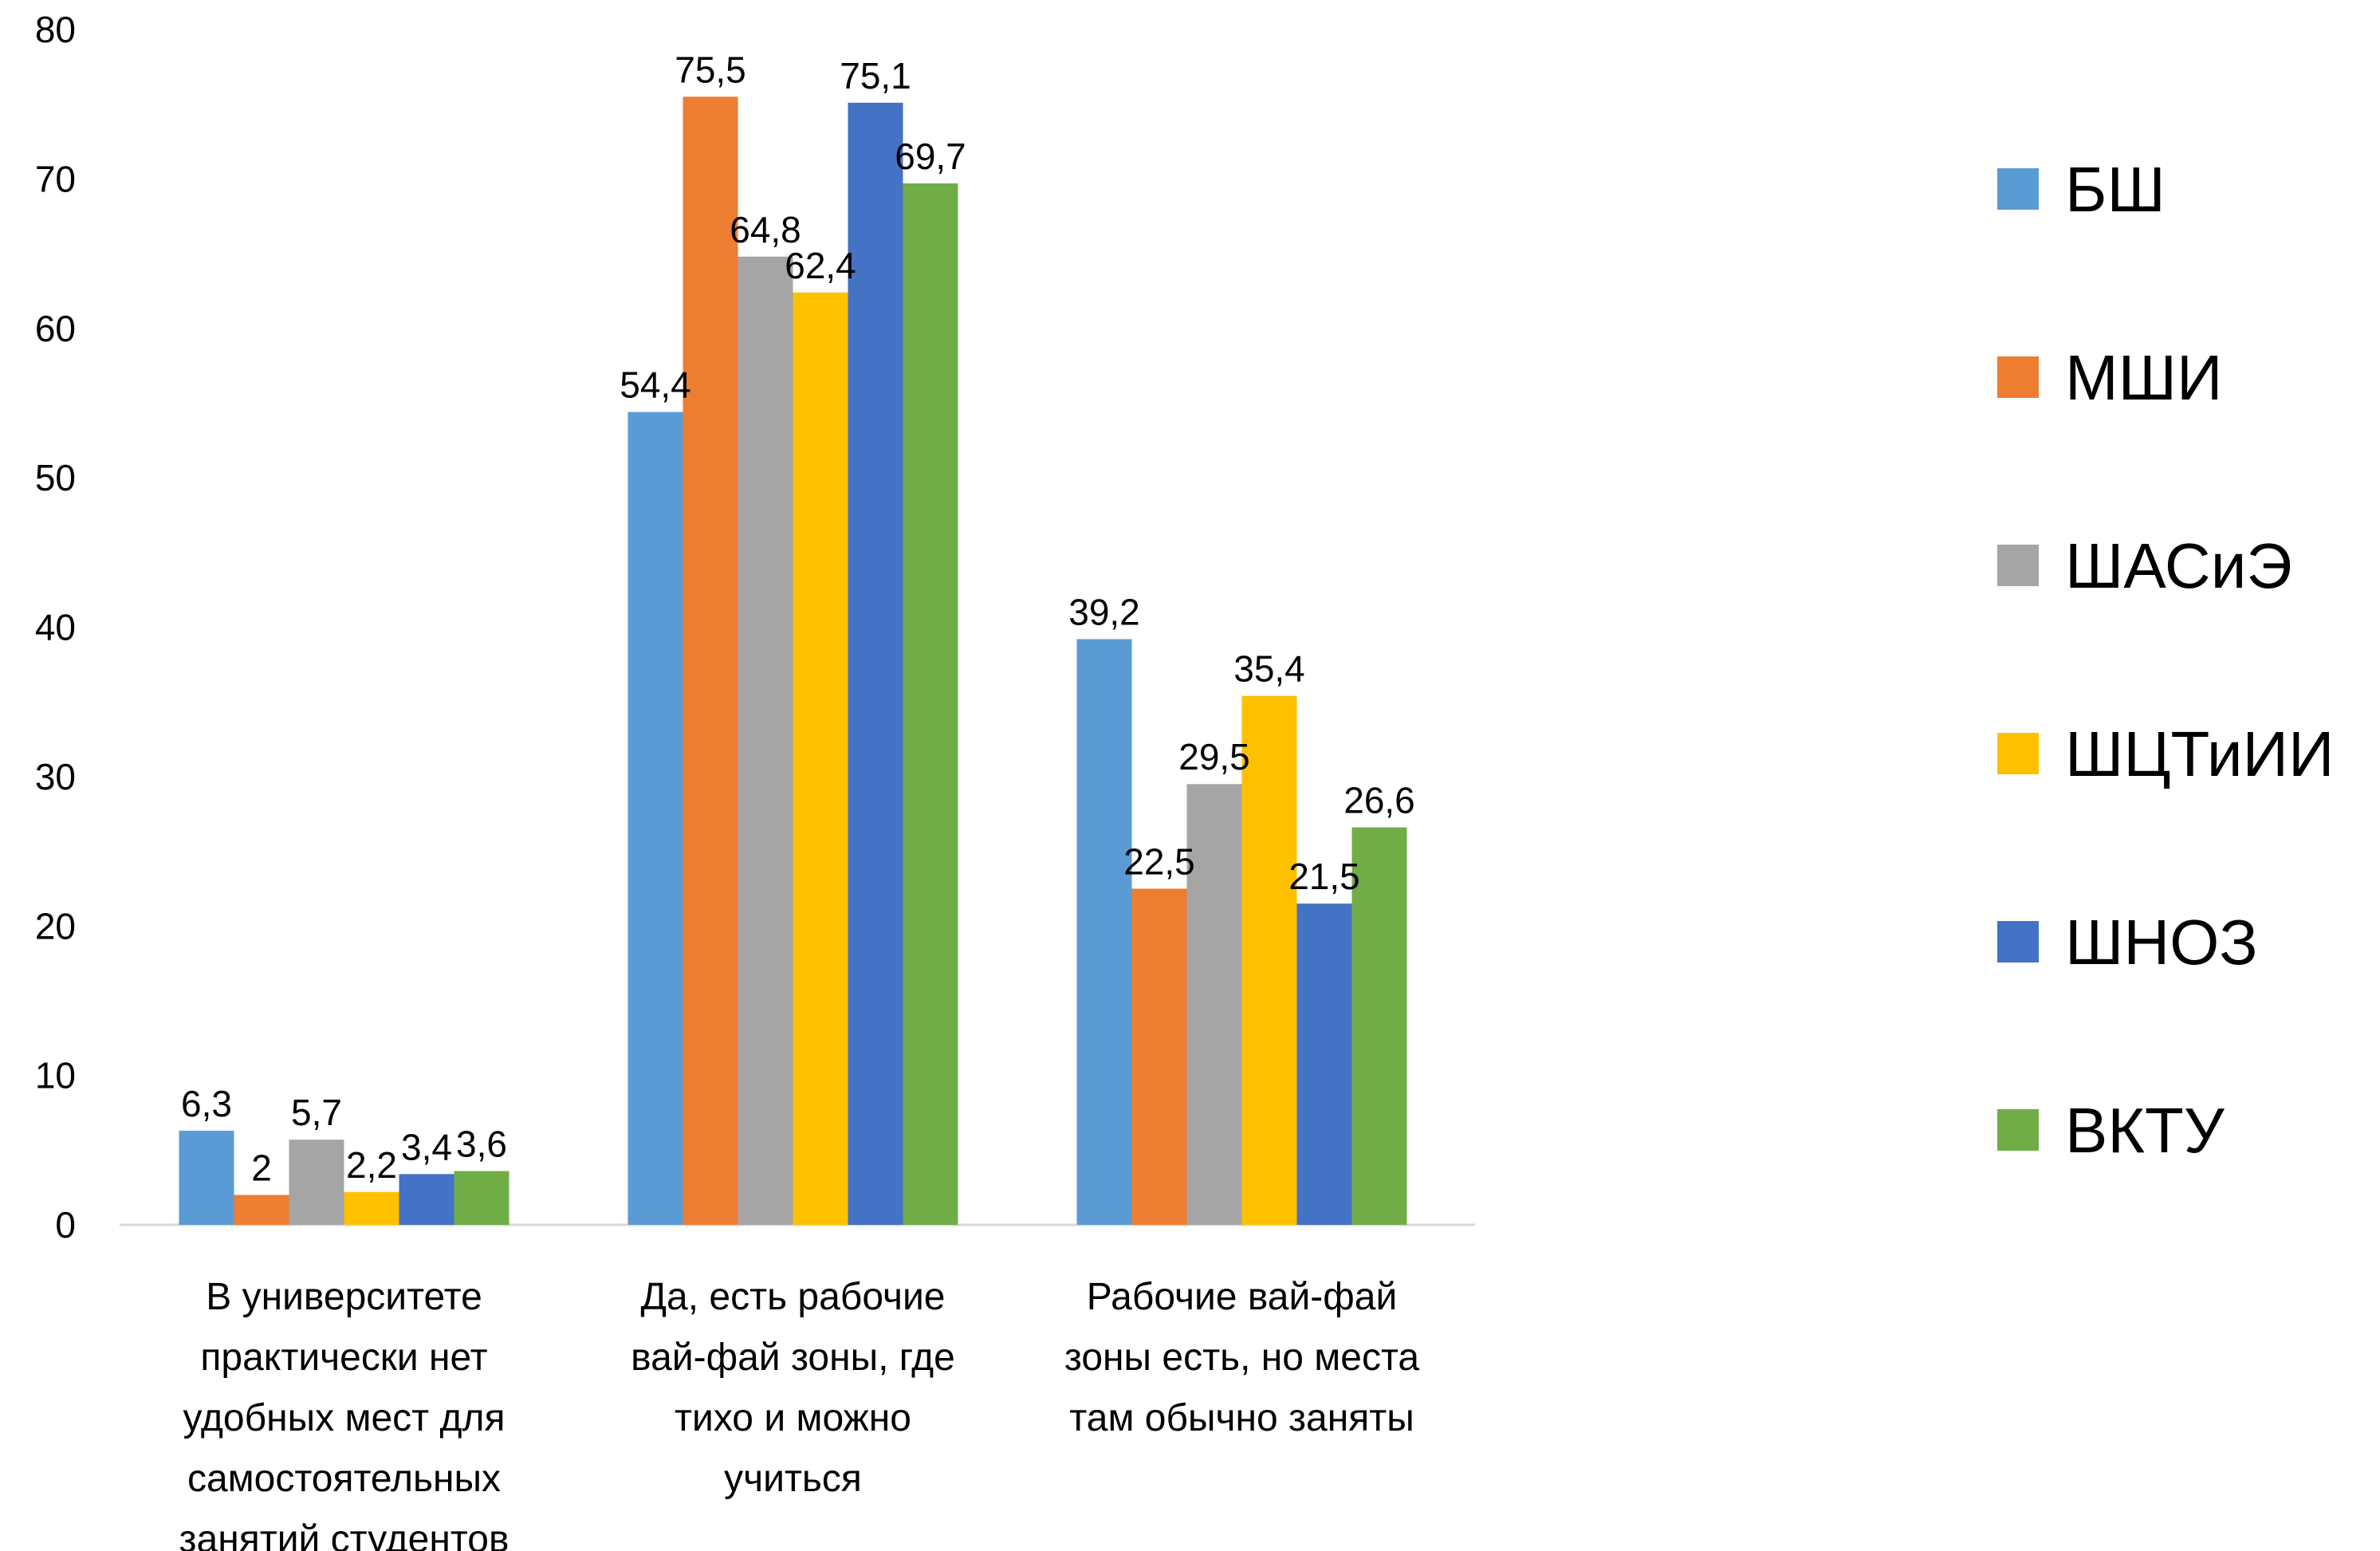  Describe the element at coordinates (371, 1165) in the screenshot. I see `data-label: 2,2` at that location.